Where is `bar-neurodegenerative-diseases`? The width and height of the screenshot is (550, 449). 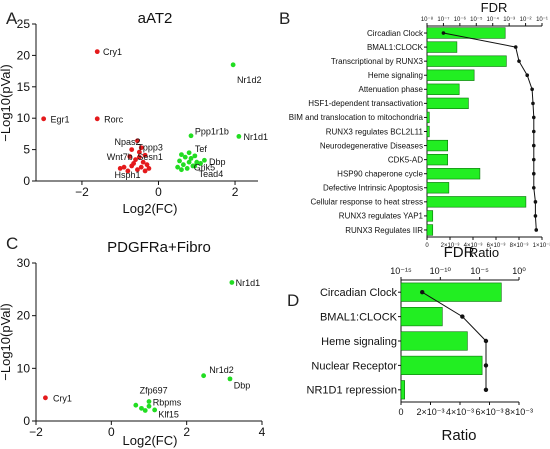 bar-neurodegenerative-diseases is located at coordinates (437, 145).